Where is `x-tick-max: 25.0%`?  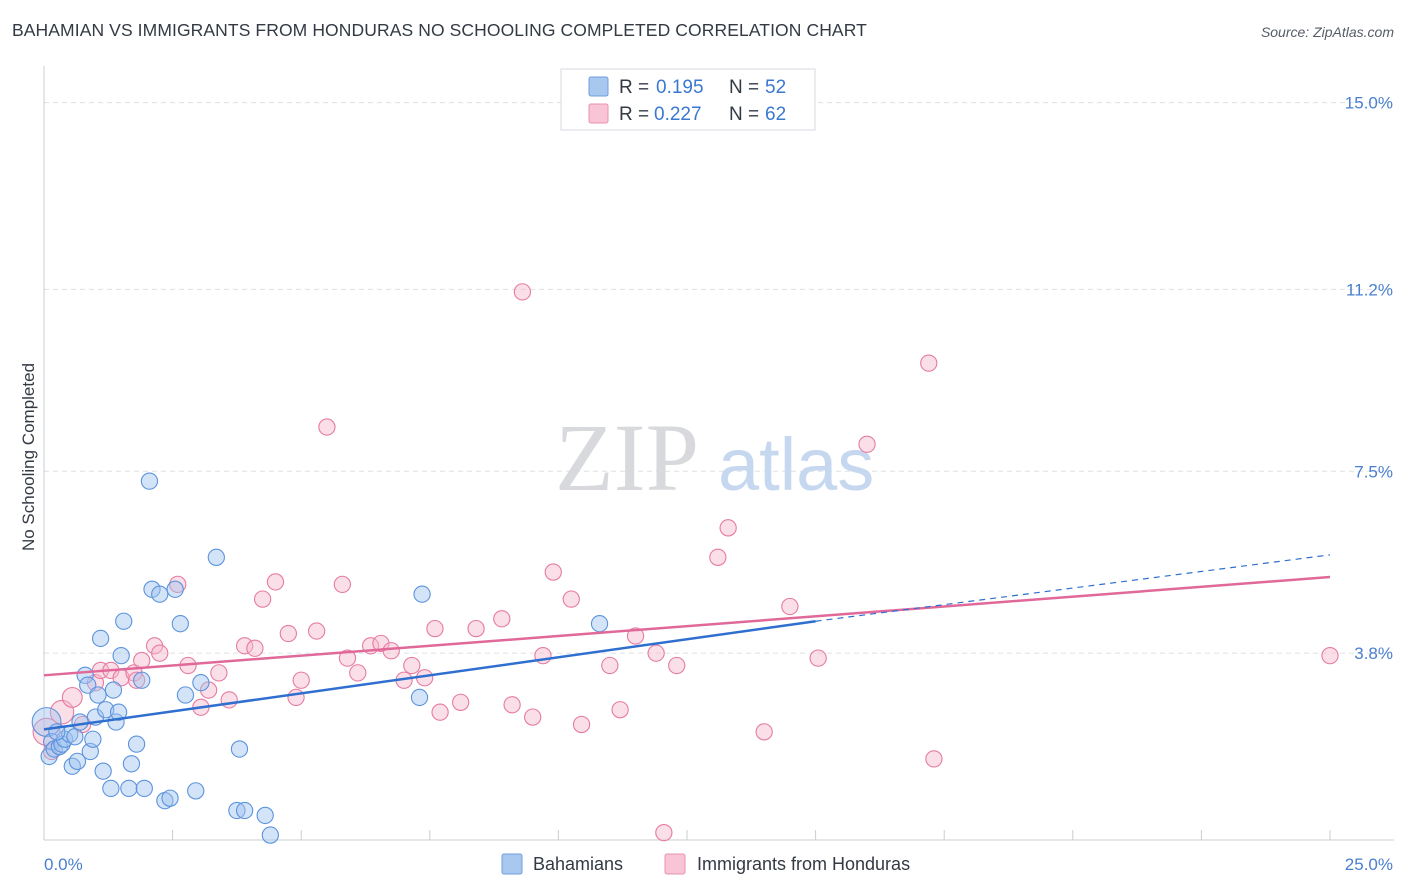 x-tick-max: 25.0% is located at coordinates (1369, 864).